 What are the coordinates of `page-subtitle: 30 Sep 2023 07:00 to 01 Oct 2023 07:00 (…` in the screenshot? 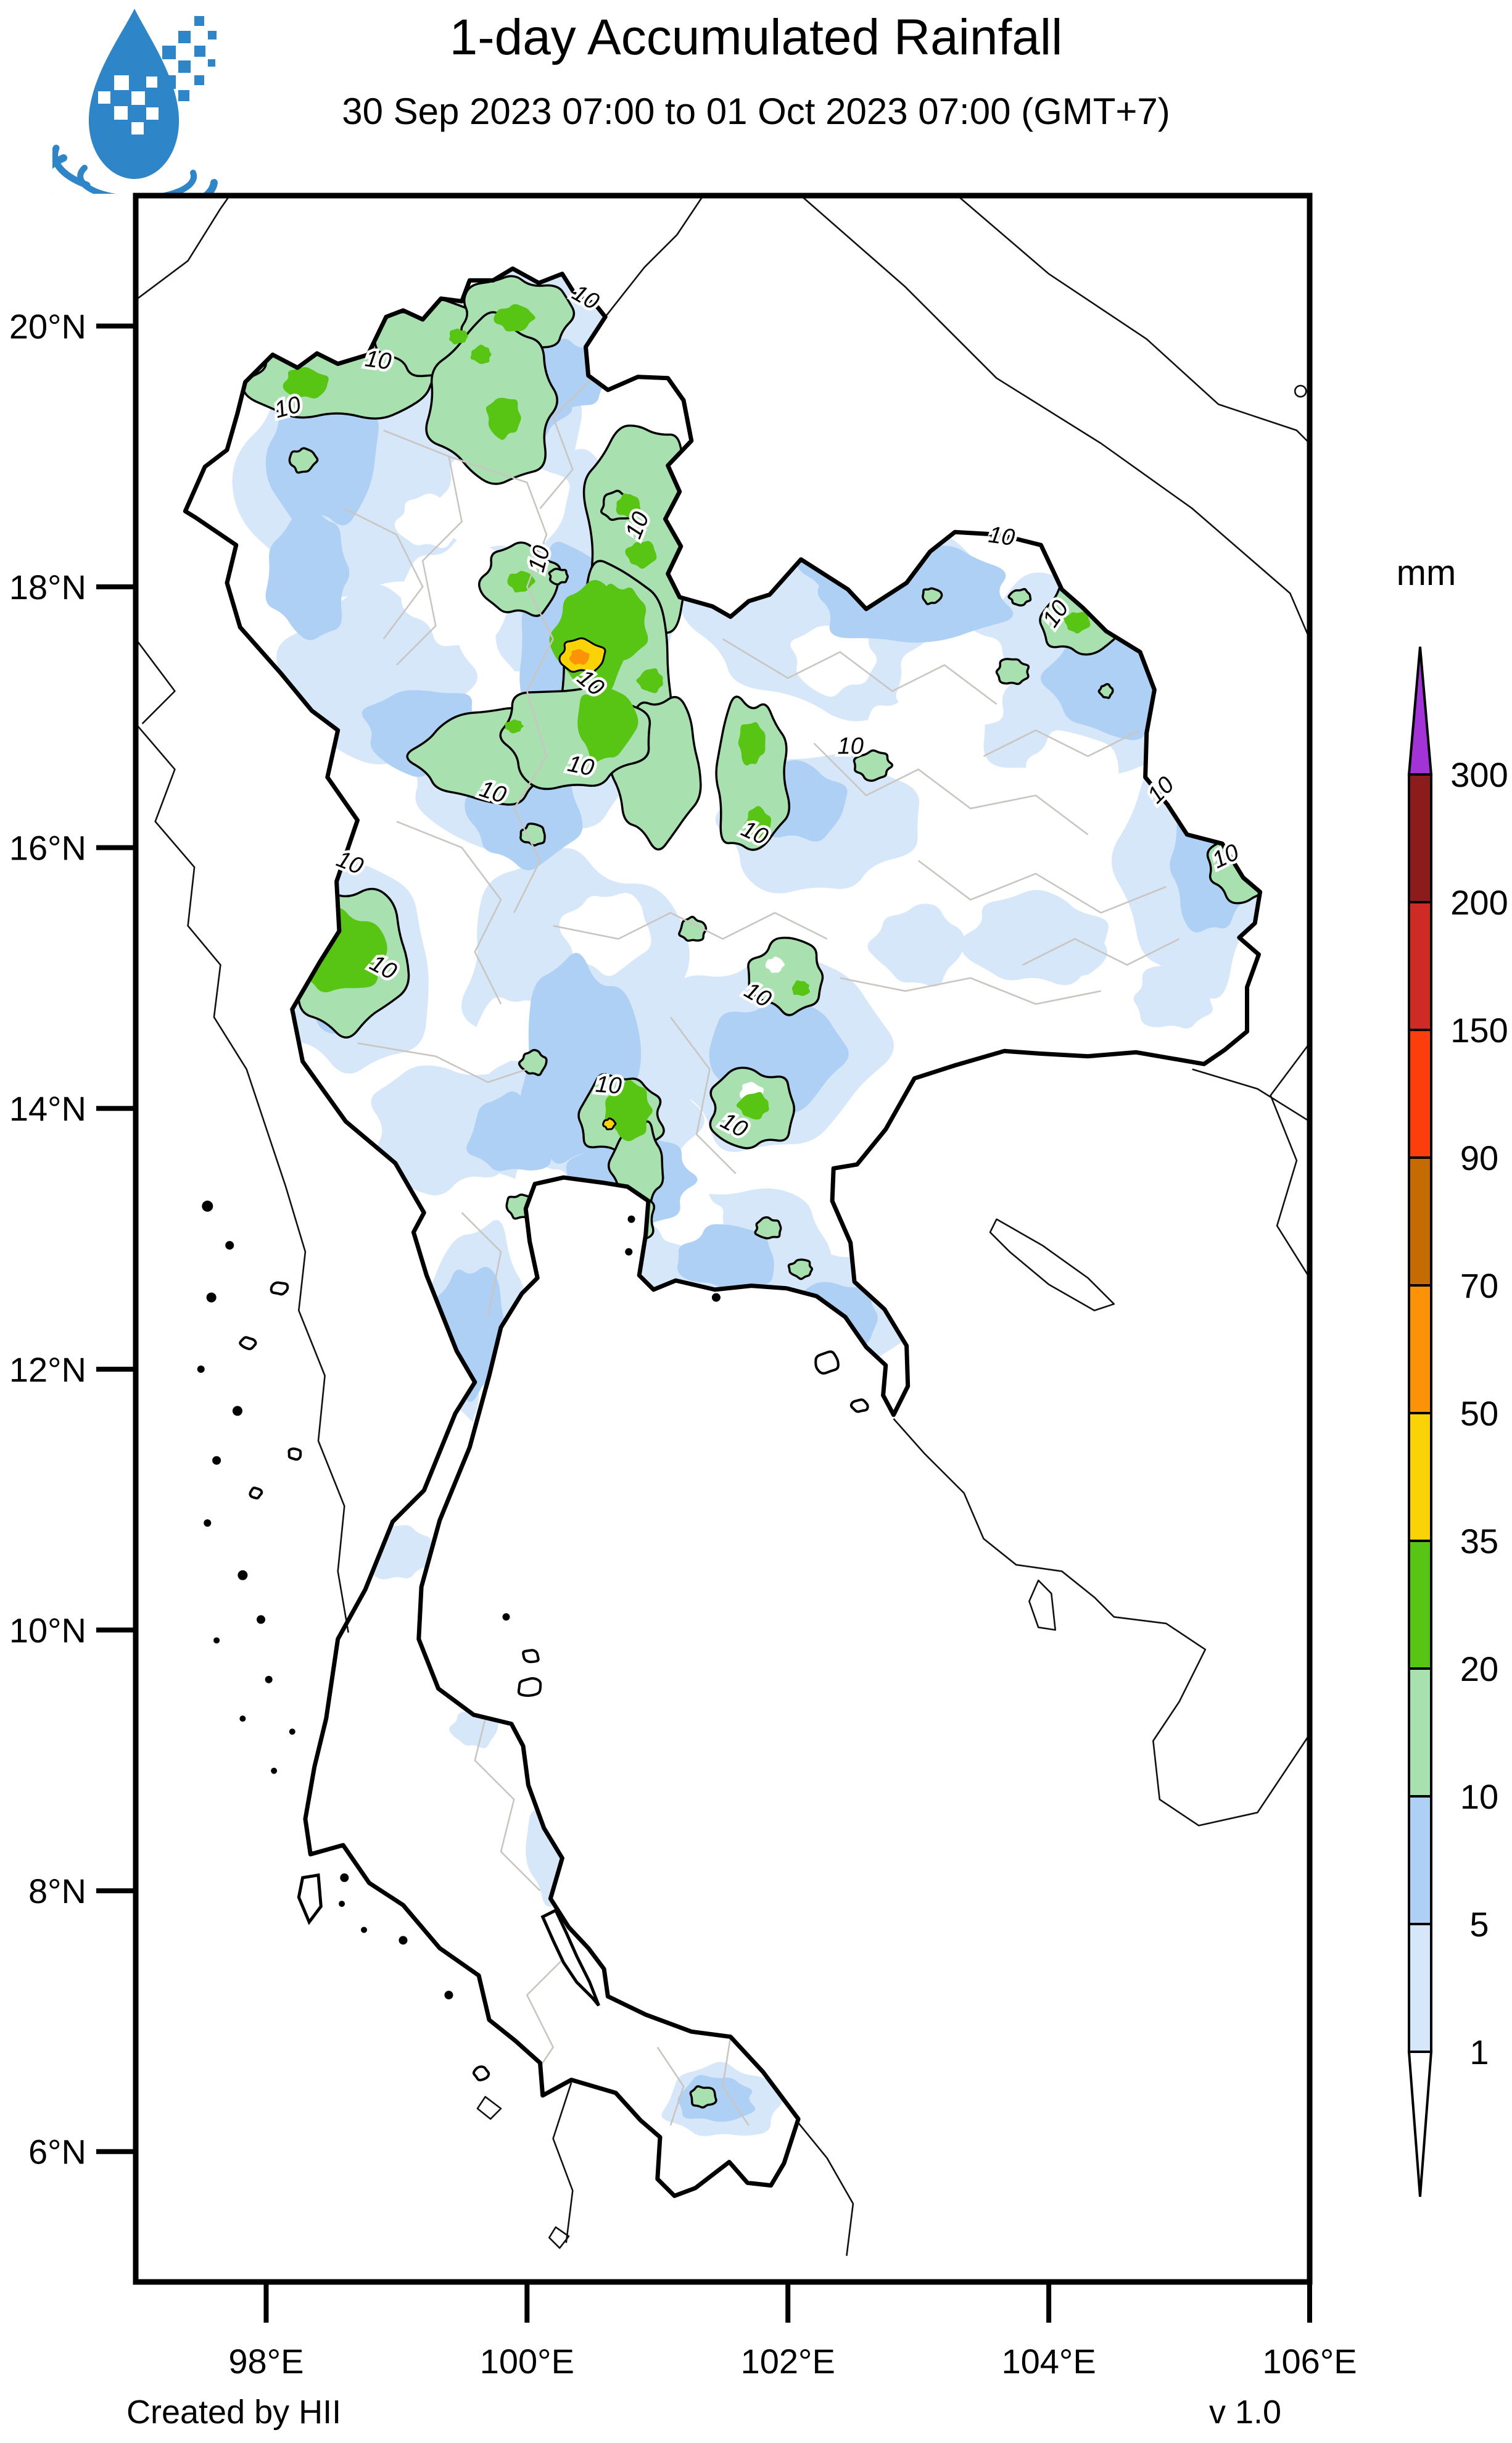 It's located at (756, 111).